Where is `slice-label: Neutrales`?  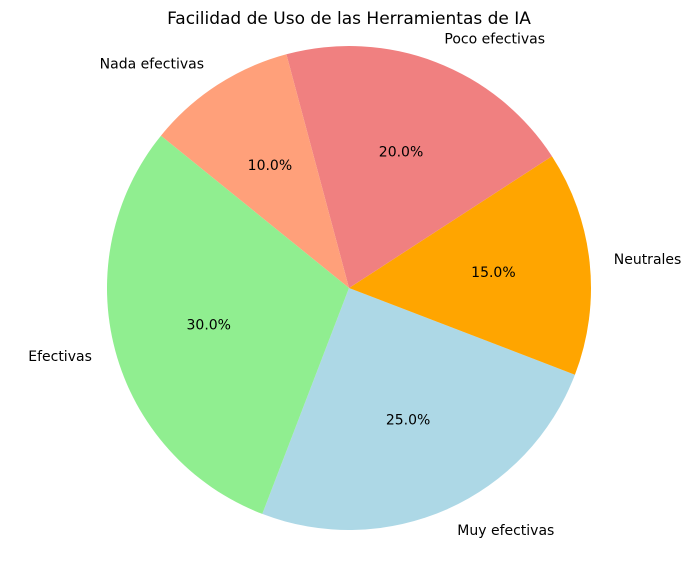 slice-label: Neutrales is located at coordinates (648, 260).